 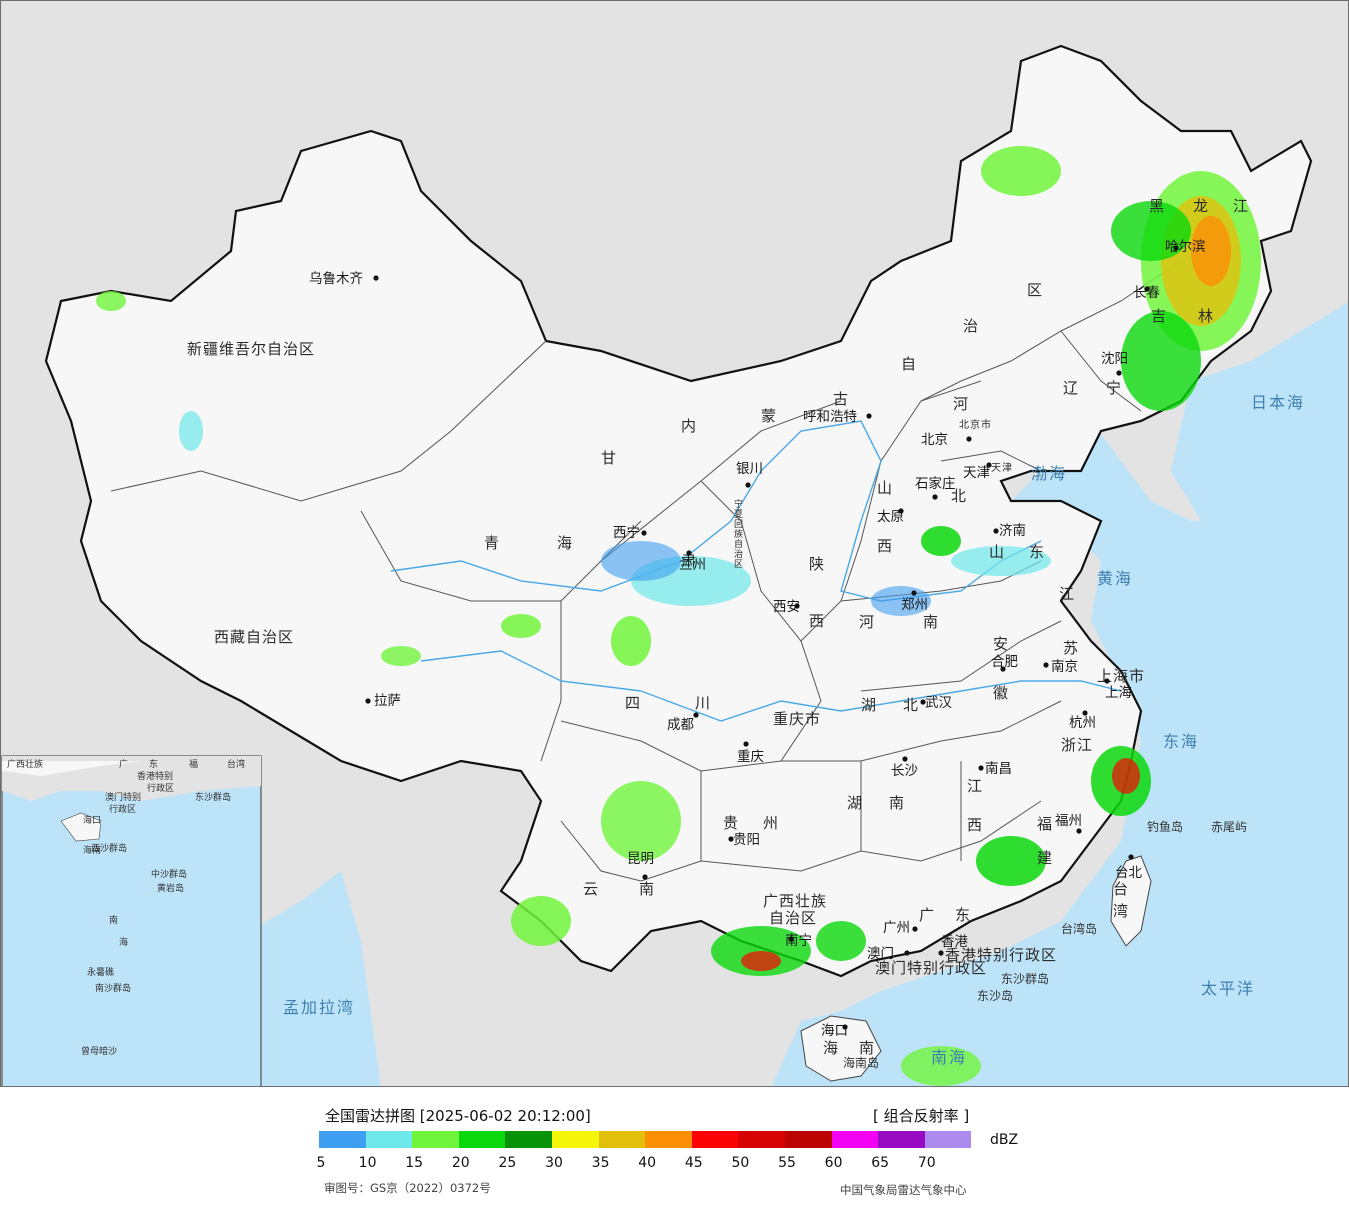 What do you see at coordinates (1025, 978) in the screenshot?
I see `island-label-dongsha-qundao: 东沙群岛` at bounding box center [1025, 978].